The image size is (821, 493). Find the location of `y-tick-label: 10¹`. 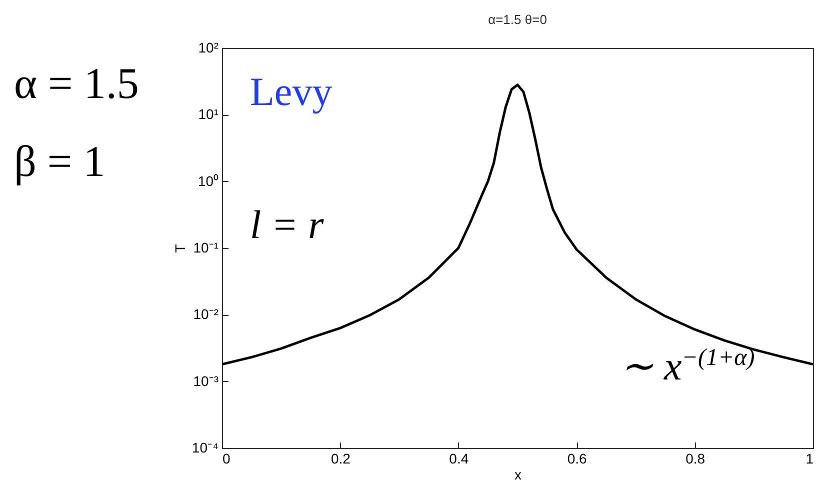

y-tick-label: 10¹ is located at coordinates (208, 114).